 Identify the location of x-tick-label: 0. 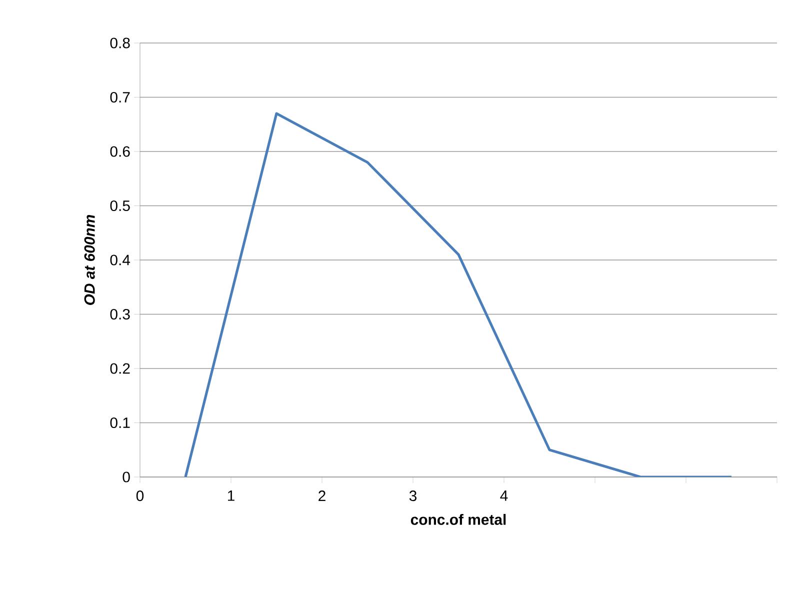
(140, 496).